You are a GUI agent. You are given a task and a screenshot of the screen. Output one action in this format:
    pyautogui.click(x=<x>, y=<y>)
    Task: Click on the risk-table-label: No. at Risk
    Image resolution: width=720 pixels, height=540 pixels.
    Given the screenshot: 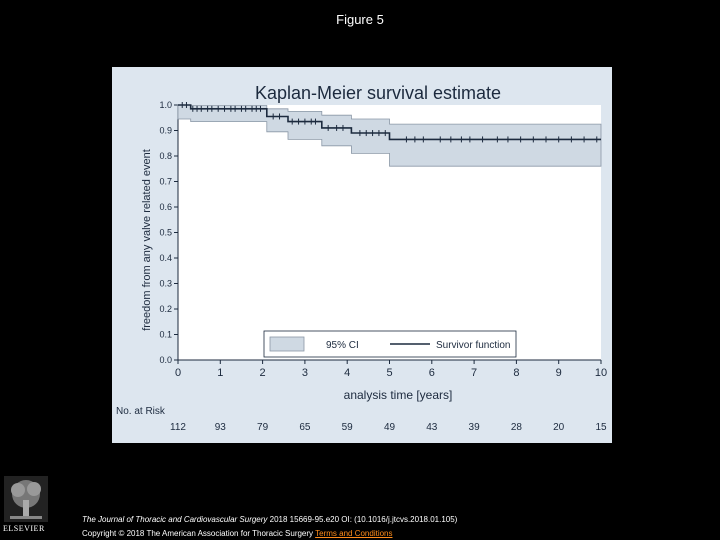 What is the action you would take?
    pyautogui.click(x=141, y=411)
    